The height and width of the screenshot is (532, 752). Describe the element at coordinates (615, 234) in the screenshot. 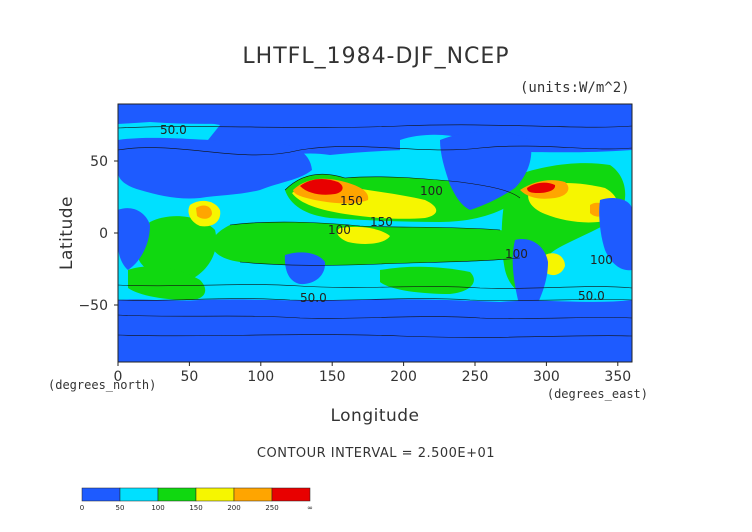

I see `land-africa-east` at that location.